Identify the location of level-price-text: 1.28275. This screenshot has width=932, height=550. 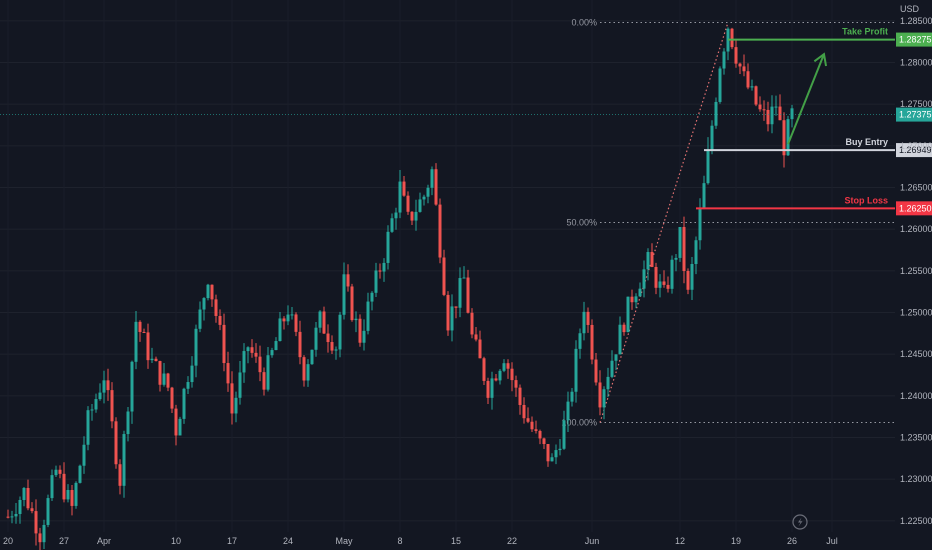
(915, 40).